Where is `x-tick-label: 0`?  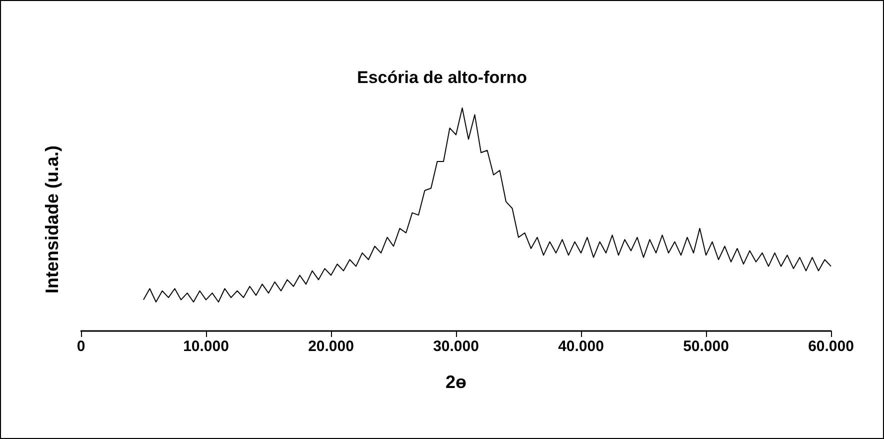
x-tick-label: 0 is located at coordinates (81, 346).